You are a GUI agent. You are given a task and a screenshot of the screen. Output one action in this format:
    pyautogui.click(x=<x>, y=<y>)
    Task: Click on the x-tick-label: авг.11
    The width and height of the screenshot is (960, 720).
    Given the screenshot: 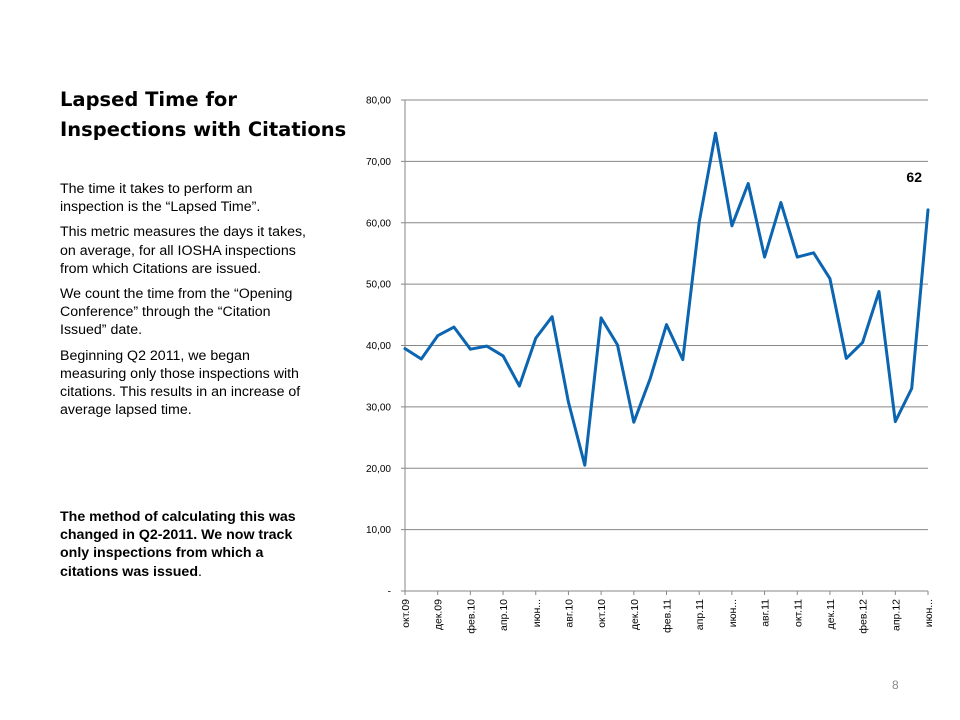 What is the action you would take?
    pyautogui.click(x=766, y=613)
    